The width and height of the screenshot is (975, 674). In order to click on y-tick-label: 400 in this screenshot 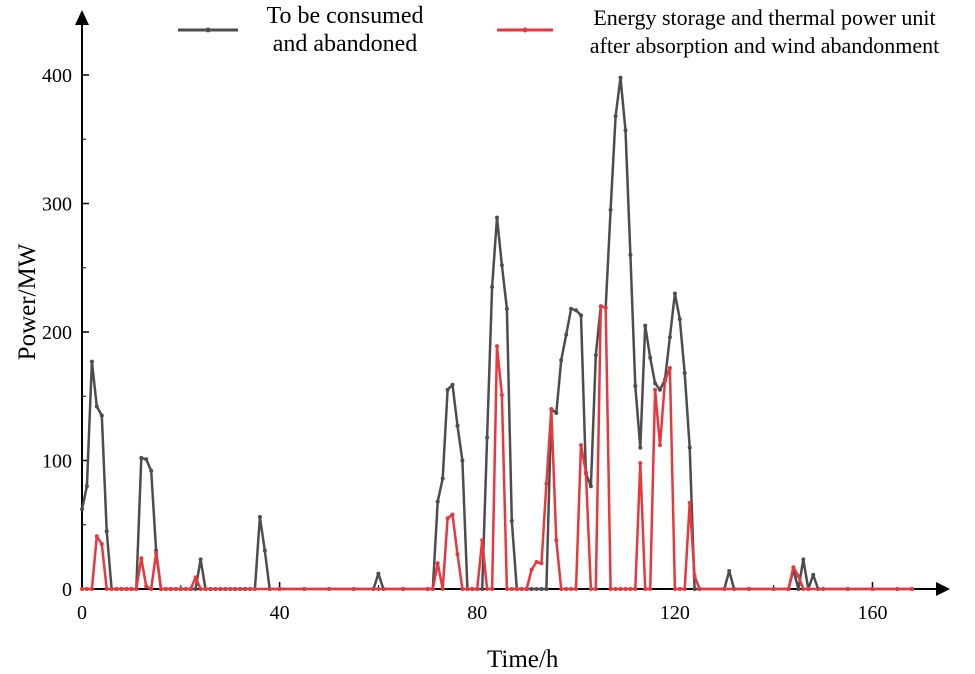, I will do `click(57, 76)`.